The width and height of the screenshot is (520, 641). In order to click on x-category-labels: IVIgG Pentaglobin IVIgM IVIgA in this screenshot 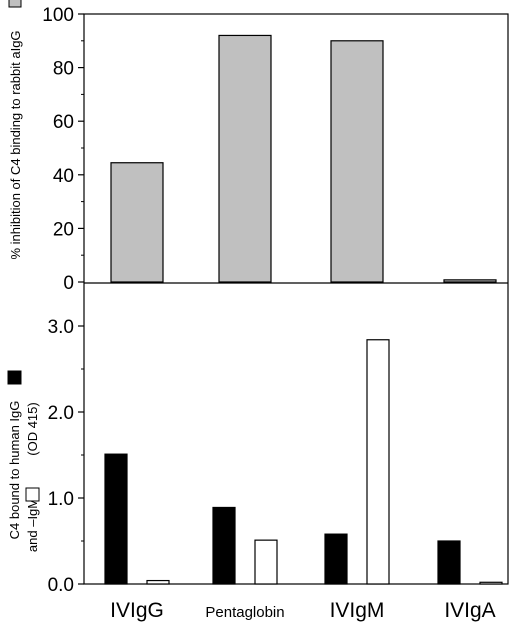, I will do `click(303, 610)`.